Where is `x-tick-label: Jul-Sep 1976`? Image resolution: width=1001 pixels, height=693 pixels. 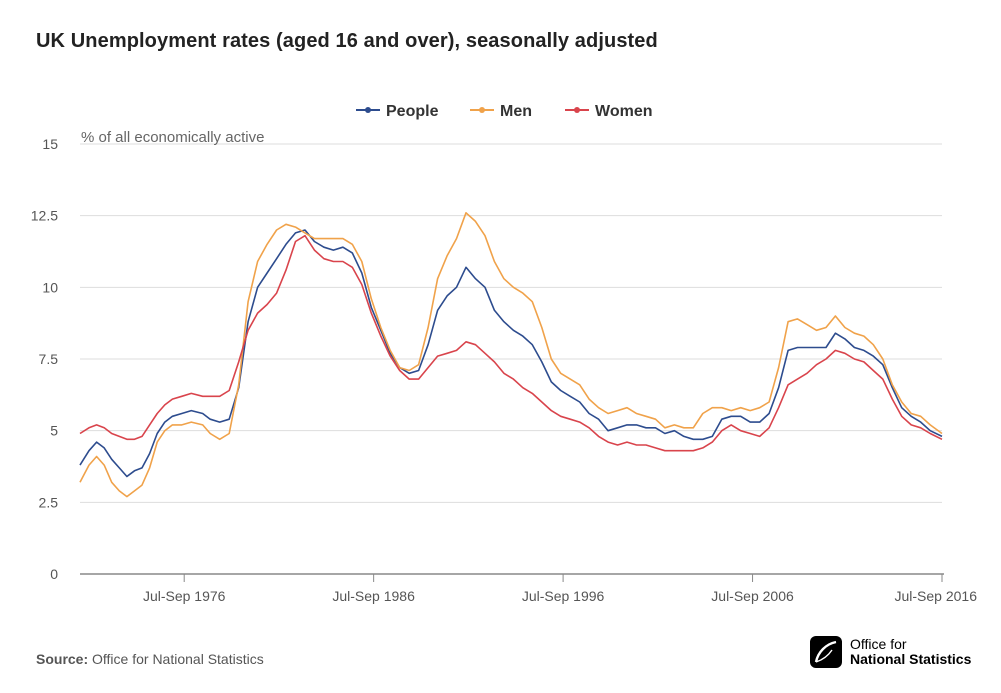
x-tick-label: Jul-Sep 1976 is located at coordinates (184, 596).